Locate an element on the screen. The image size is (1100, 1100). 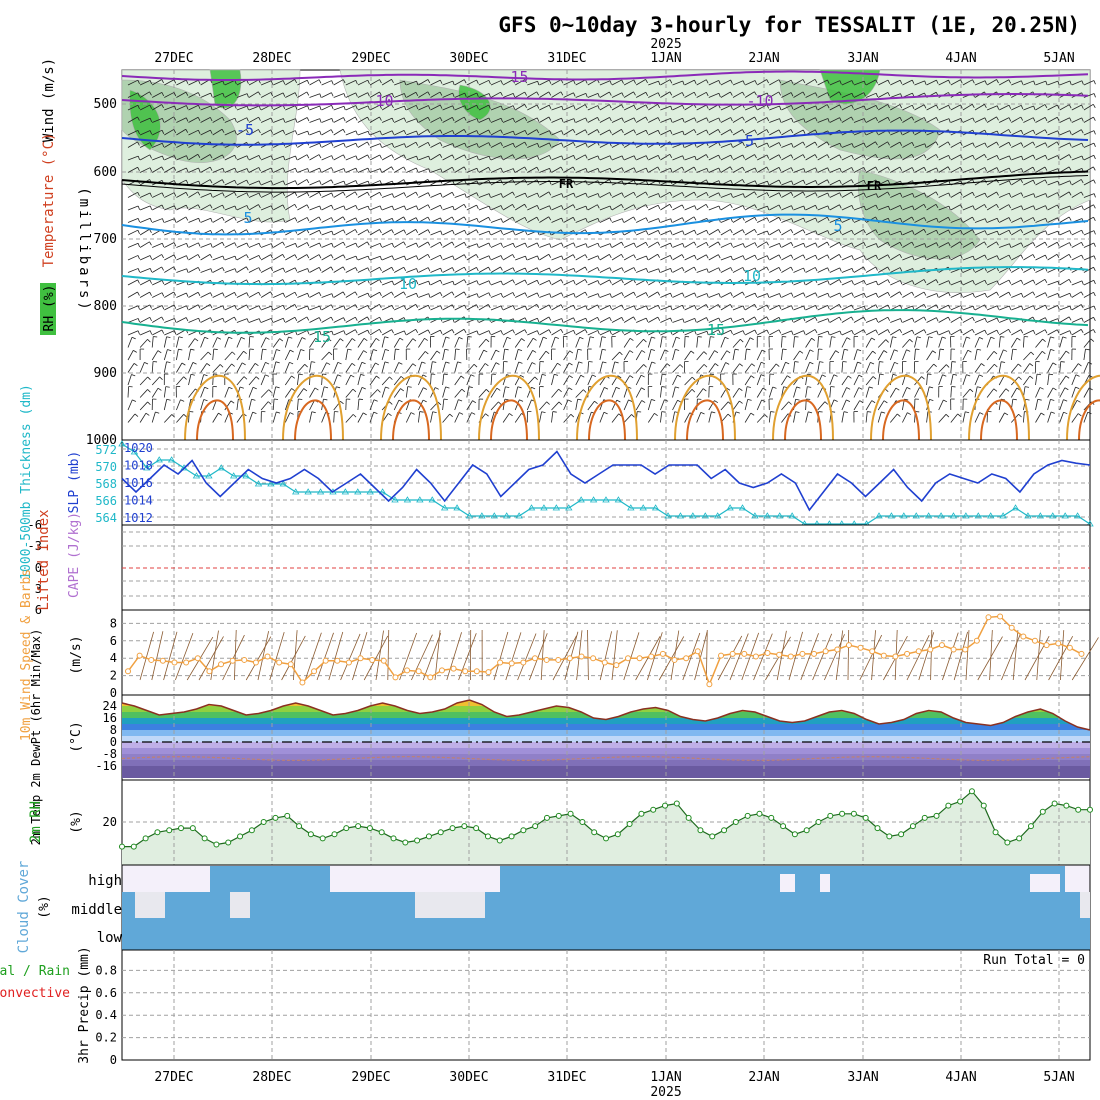
thickness-point is located at coordinates (742, 507).